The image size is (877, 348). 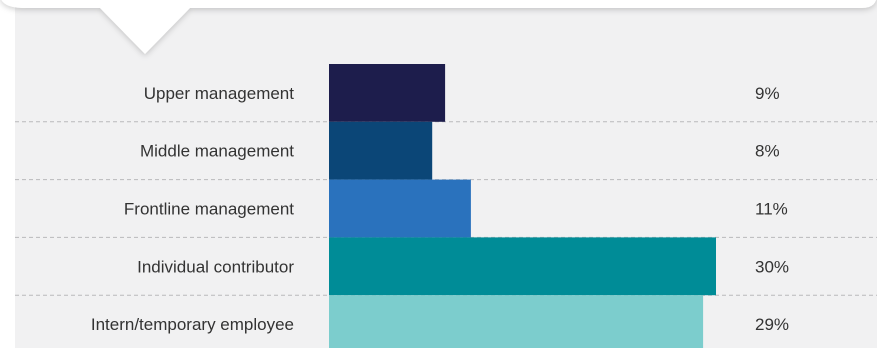 What do you see at coordinates (217, 151) in the screenshot?
I see `category-label: Middle management` at bounding box center [217, 151].